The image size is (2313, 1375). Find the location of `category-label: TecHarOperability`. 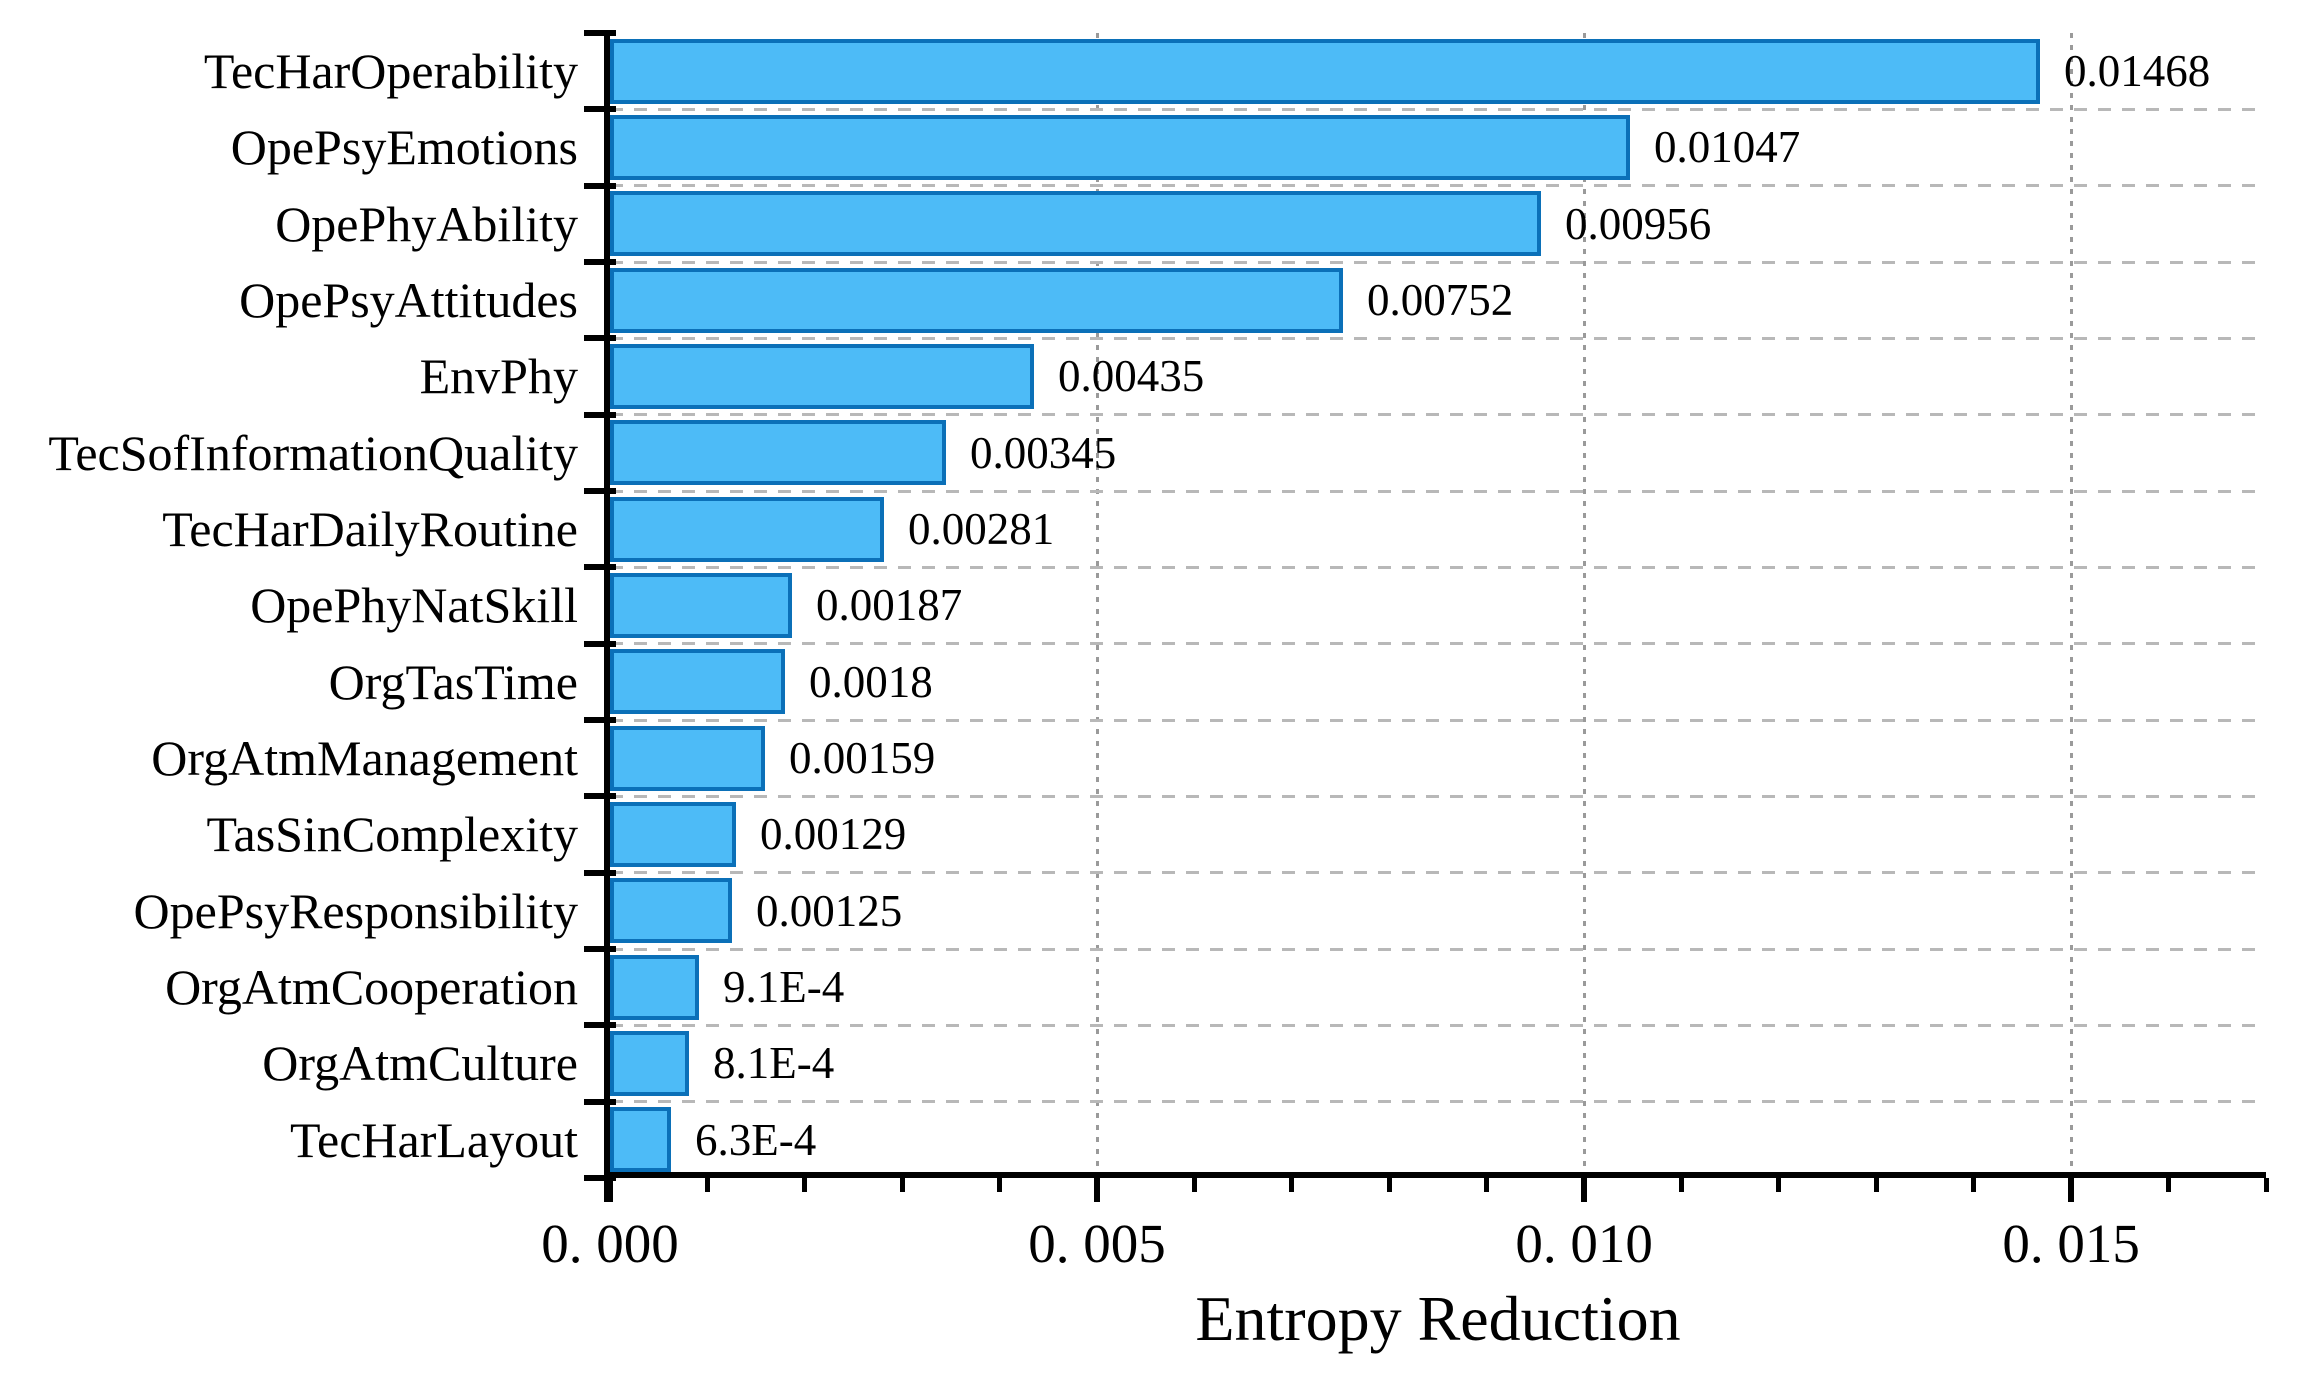

category-label: TecHarOperability is located at coordinates (390, 71).